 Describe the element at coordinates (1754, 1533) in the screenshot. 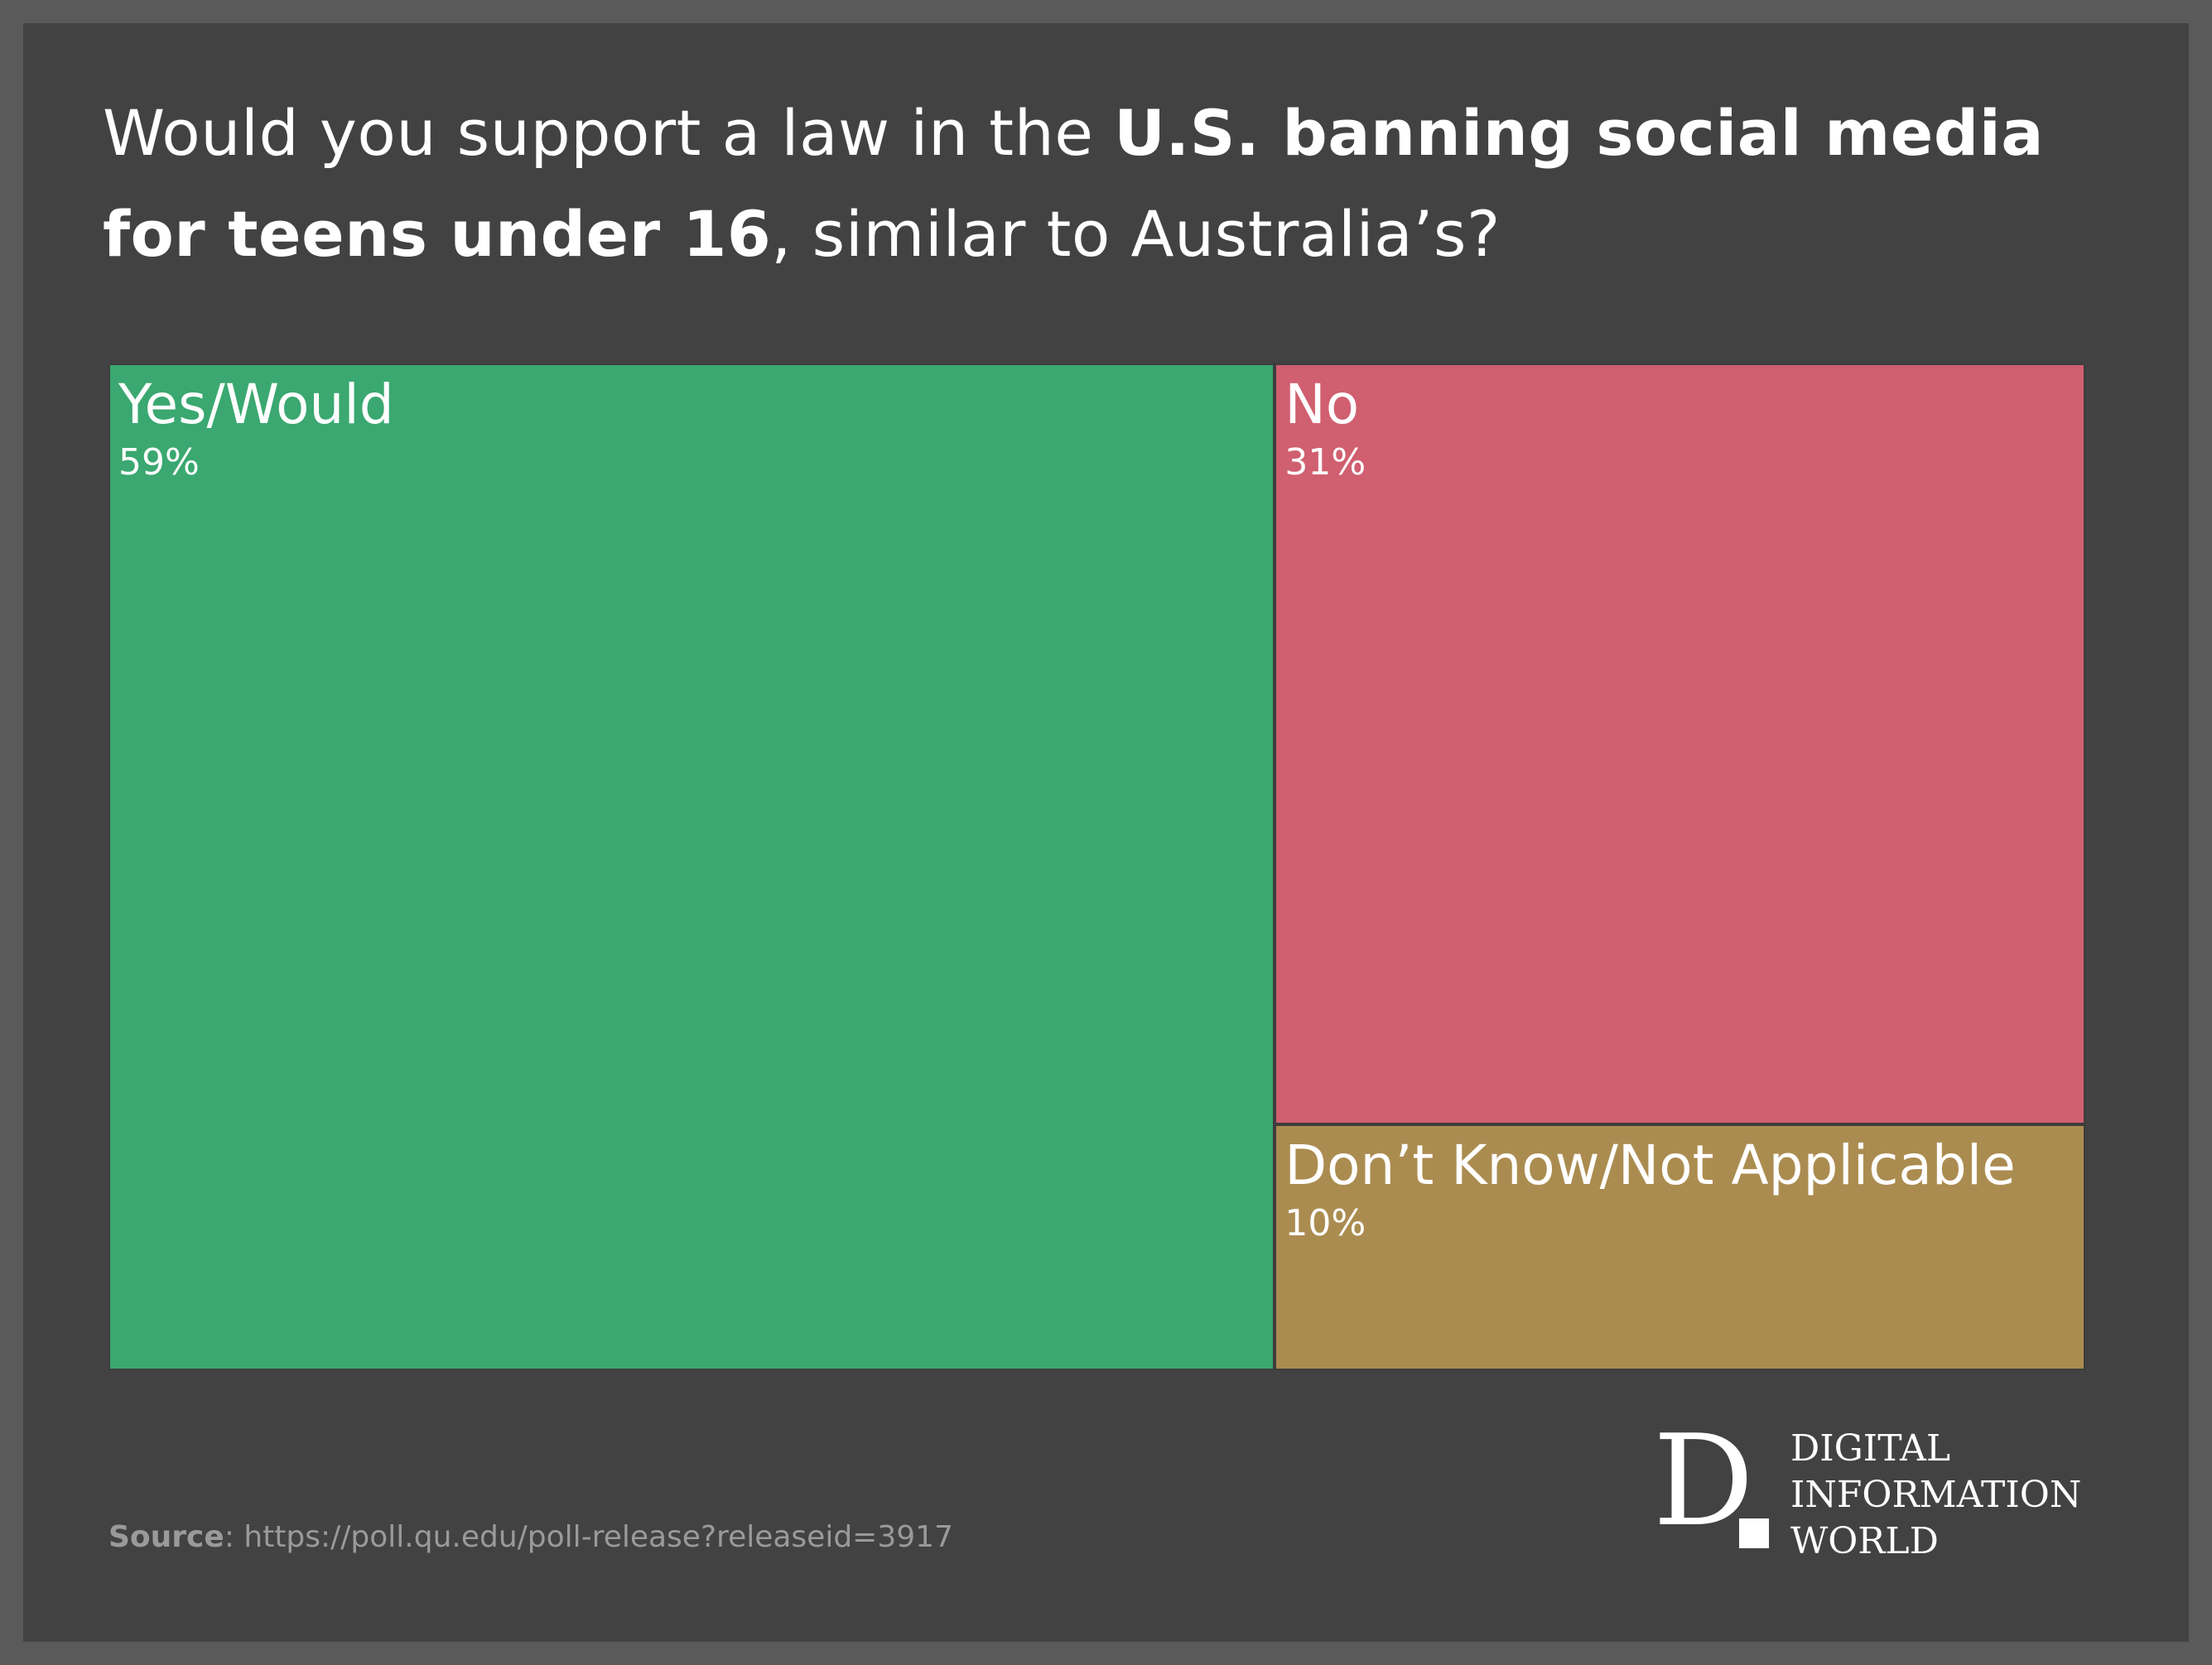

I see `logo-square-icon` at that location.